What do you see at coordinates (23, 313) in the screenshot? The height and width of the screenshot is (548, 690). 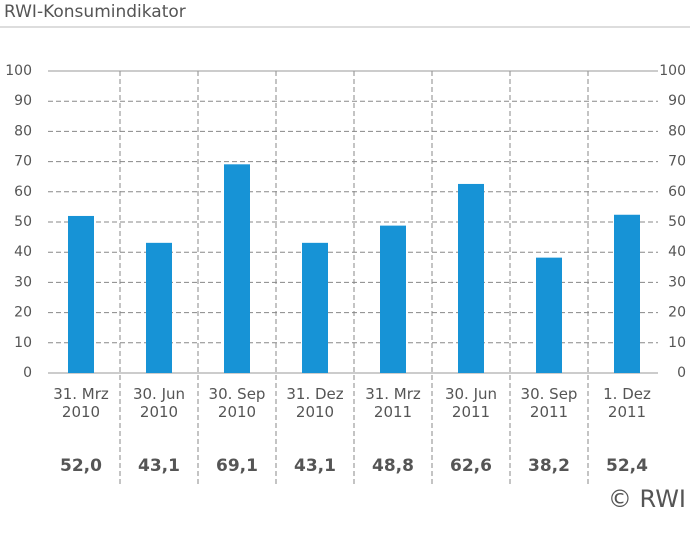 I see `y-tick-label: 20` at bounding box center [23, 313].